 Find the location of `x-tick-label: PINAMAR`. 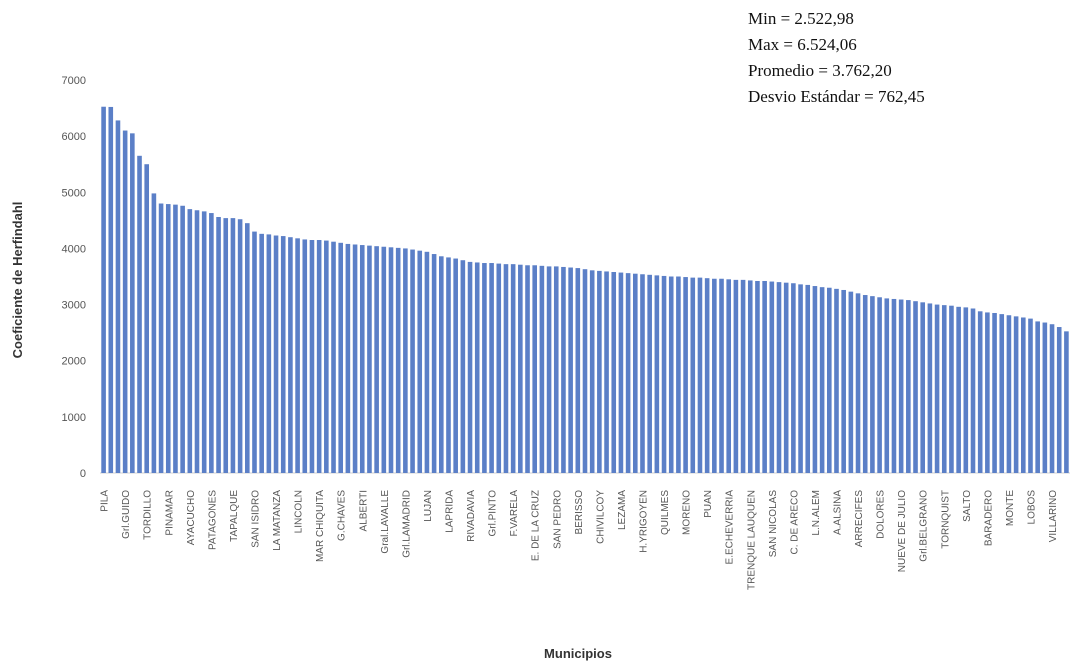

x-tick-label: PINAMAR is located at coordinates (169, 513).